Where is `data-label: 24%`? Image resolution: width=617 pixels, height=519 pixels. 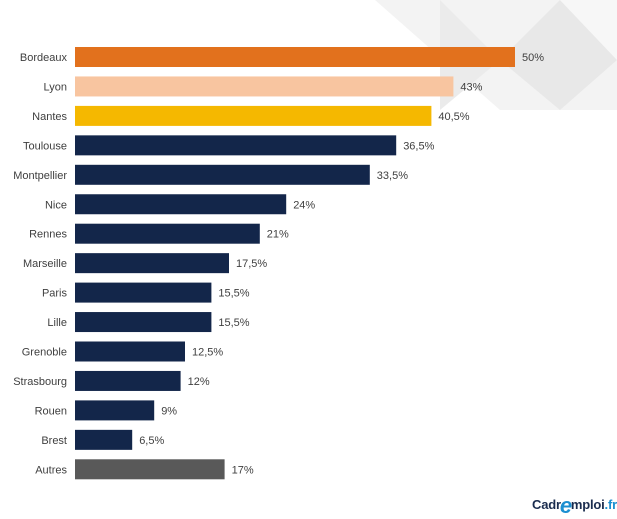
data-label: 24% is located at coordinates (304, 205).